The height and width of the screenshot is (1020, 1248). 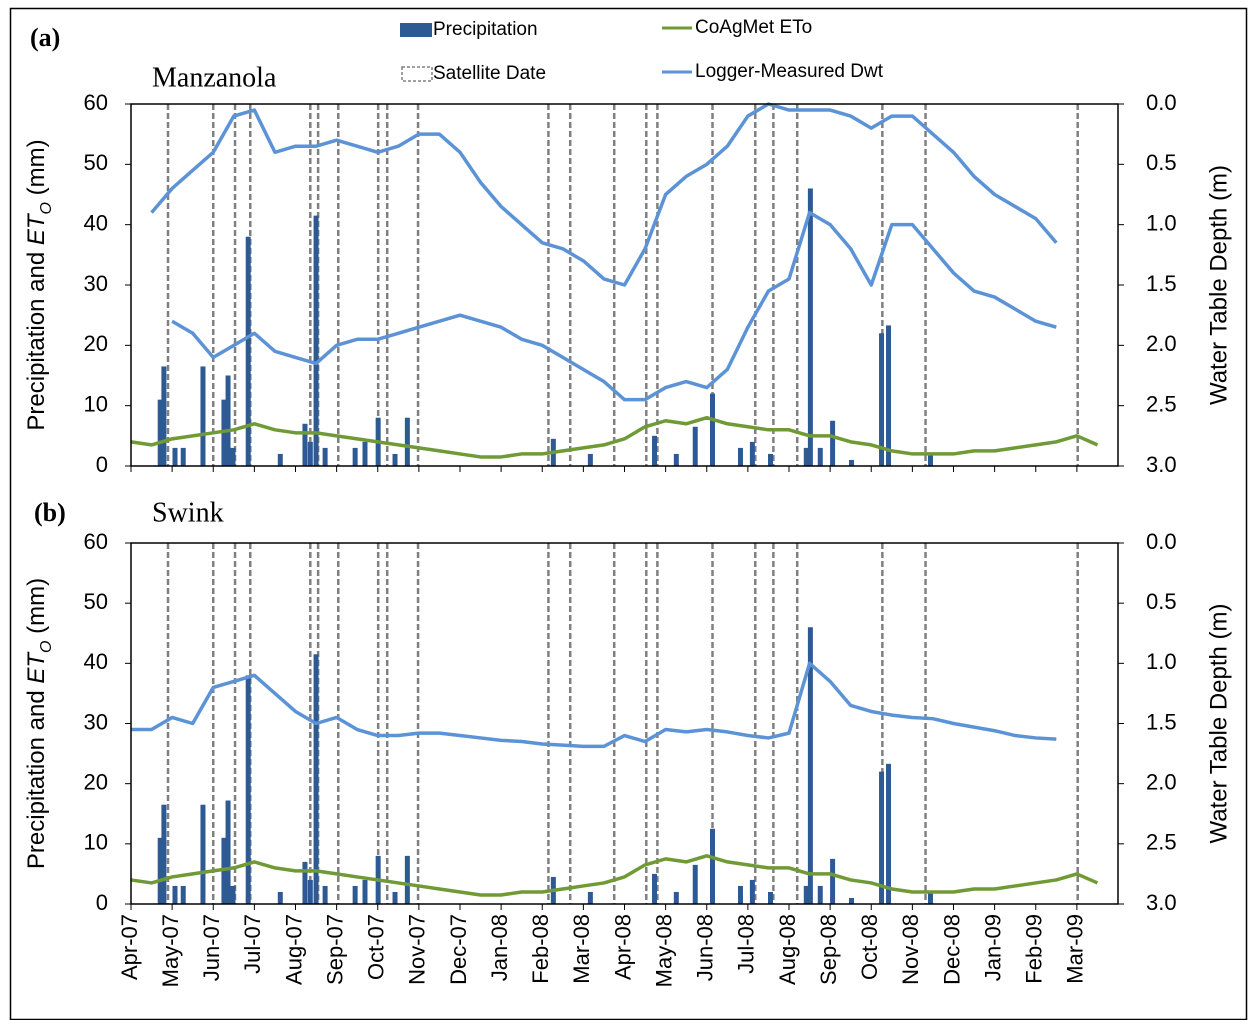 I want to click on x-tick-label: Aug-07, so click(x=293, y=949).